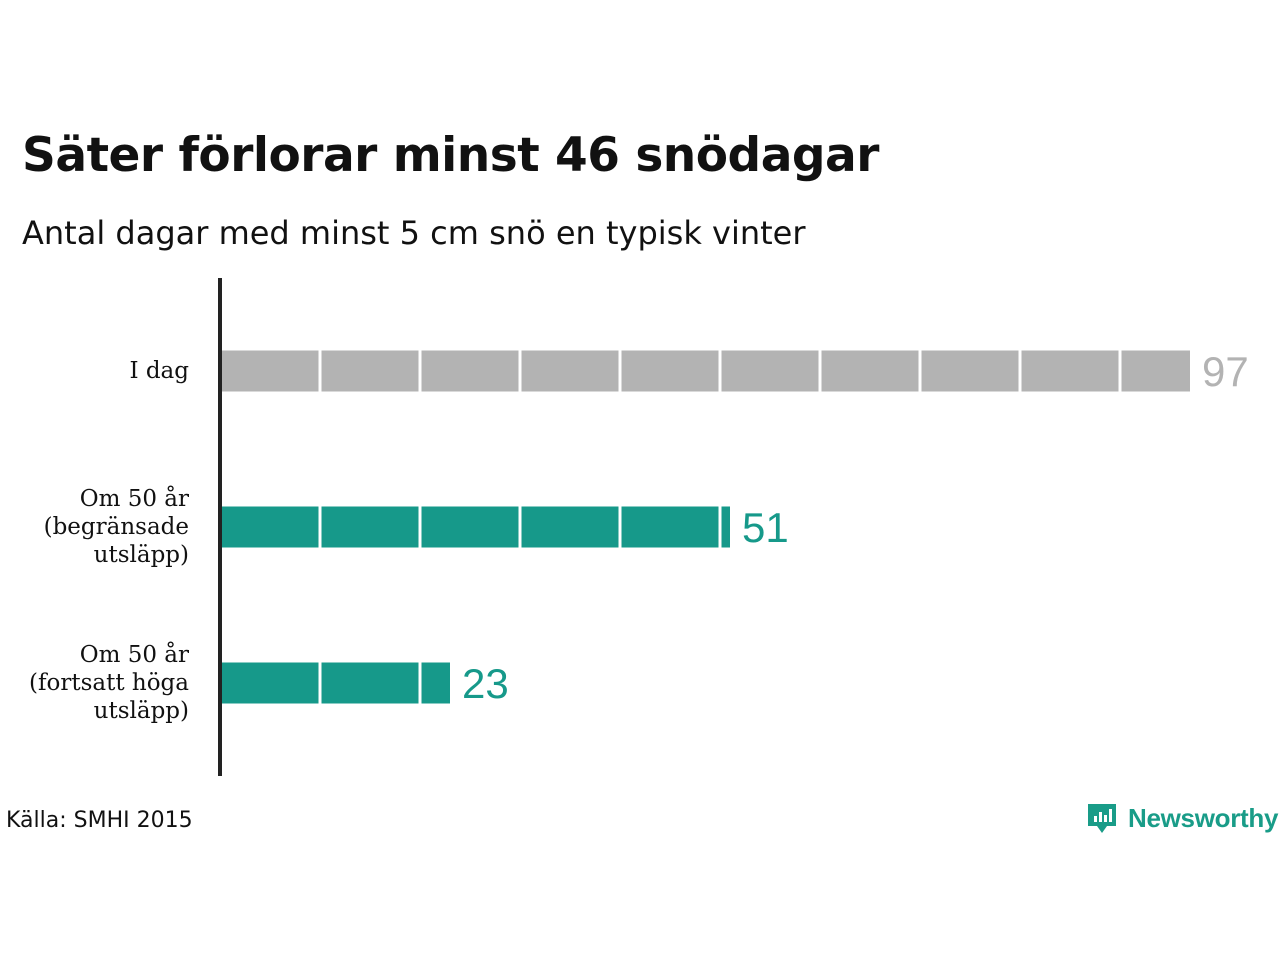 The width and height of the screenshot is (1280, 960). What do you see at coordinates (159, 371) in the screenshot?
I see `category-label-line: I dag` at bounding box center [159, 371].